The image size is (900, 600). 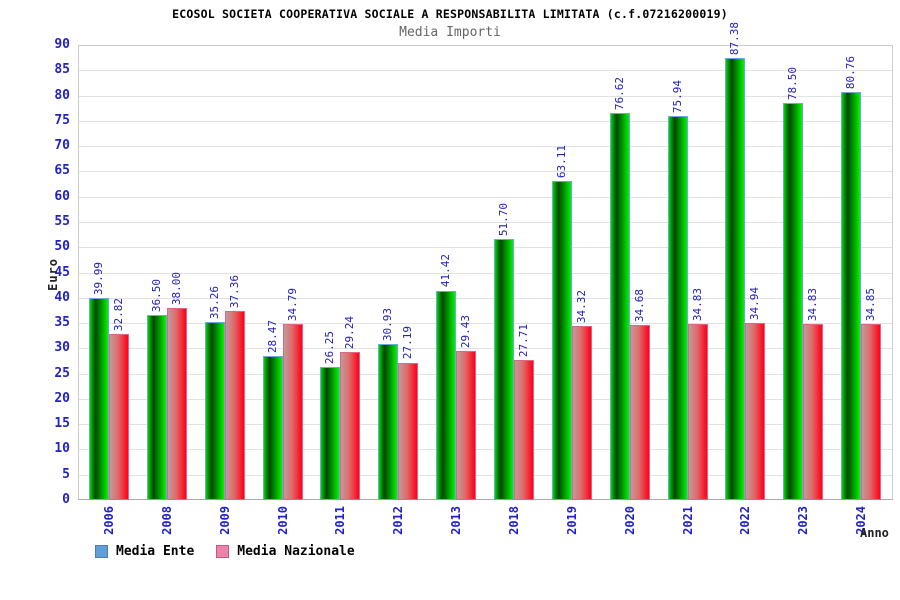 What do you see at coordinates (292, 305) in the screenshot?
I see `bar-value-label: 34.79` at bounding box center [292, 305].